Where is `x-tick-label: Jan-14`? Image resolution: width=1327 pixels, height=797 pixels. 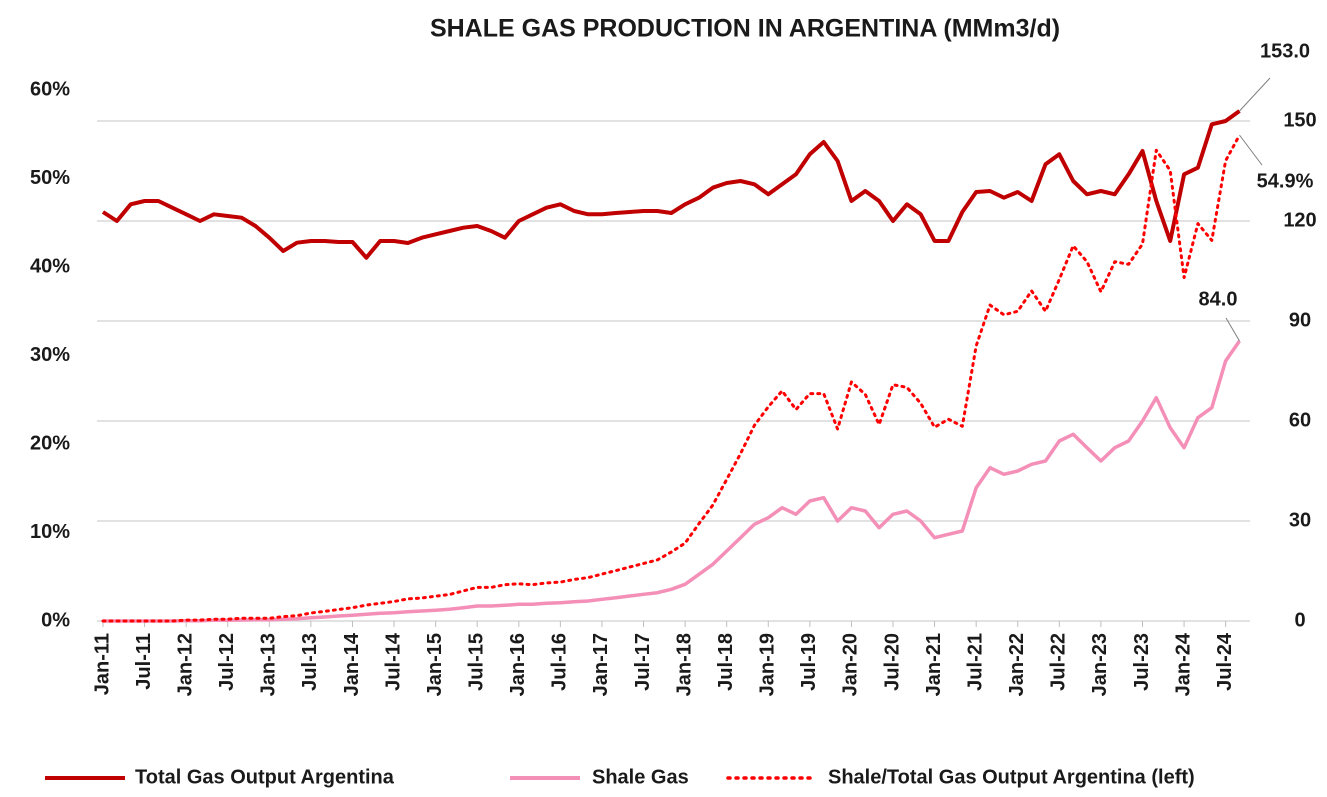 x-tick-label: Jan-14 is located at coordinates (352, 664).